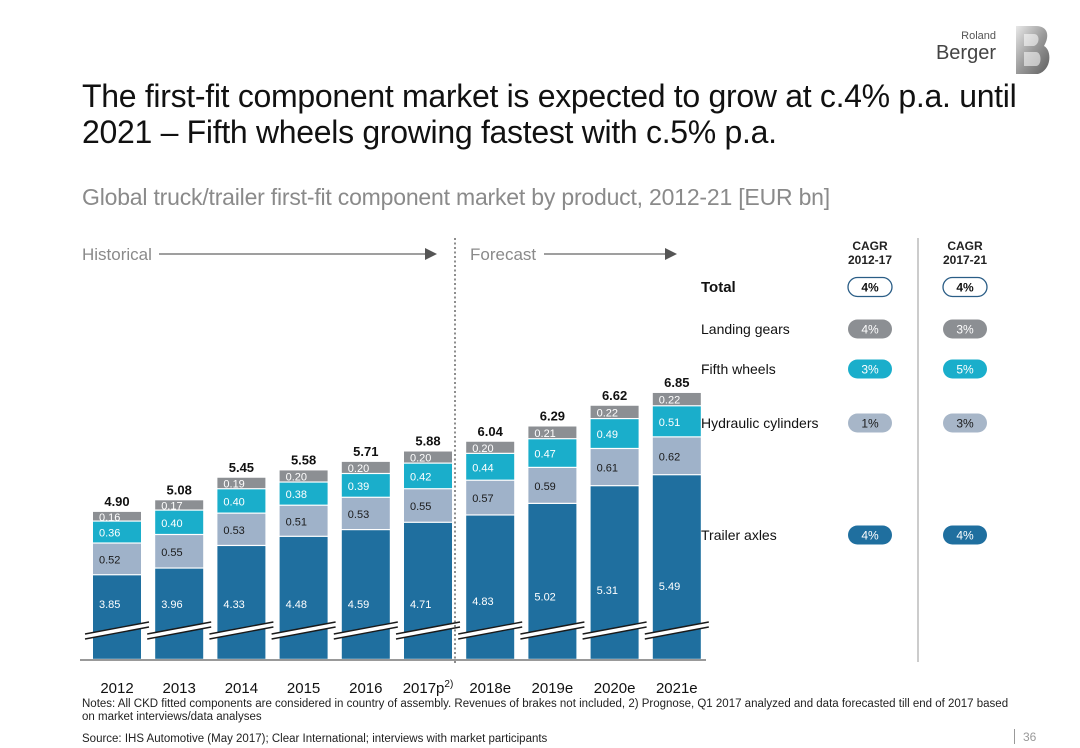 This screenshot has height=748, width=1080. I want to click on category-label: 2018e, so click(490, 688).